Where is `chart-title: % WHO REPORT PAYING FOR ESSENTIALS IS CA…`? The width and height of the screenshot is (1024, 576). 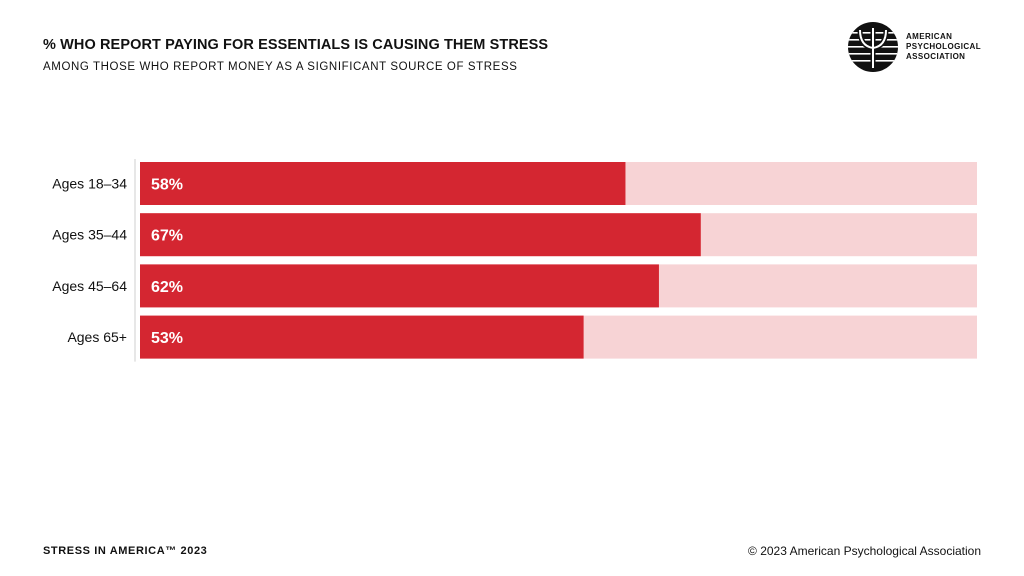 chart-title: % WHO REPORT PAYING FOR ESSENTIALS IS CA… is located at coordinates (296, 45).